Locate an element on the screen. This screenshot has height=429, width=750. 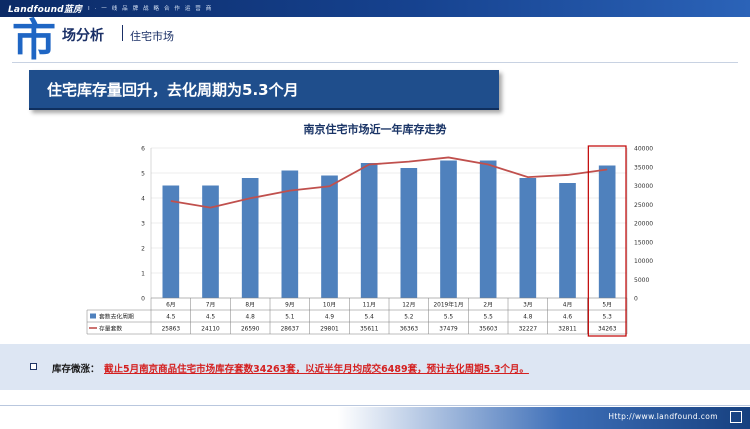
y-right-tick-label: 20000 is located at coordinates (643, 224).